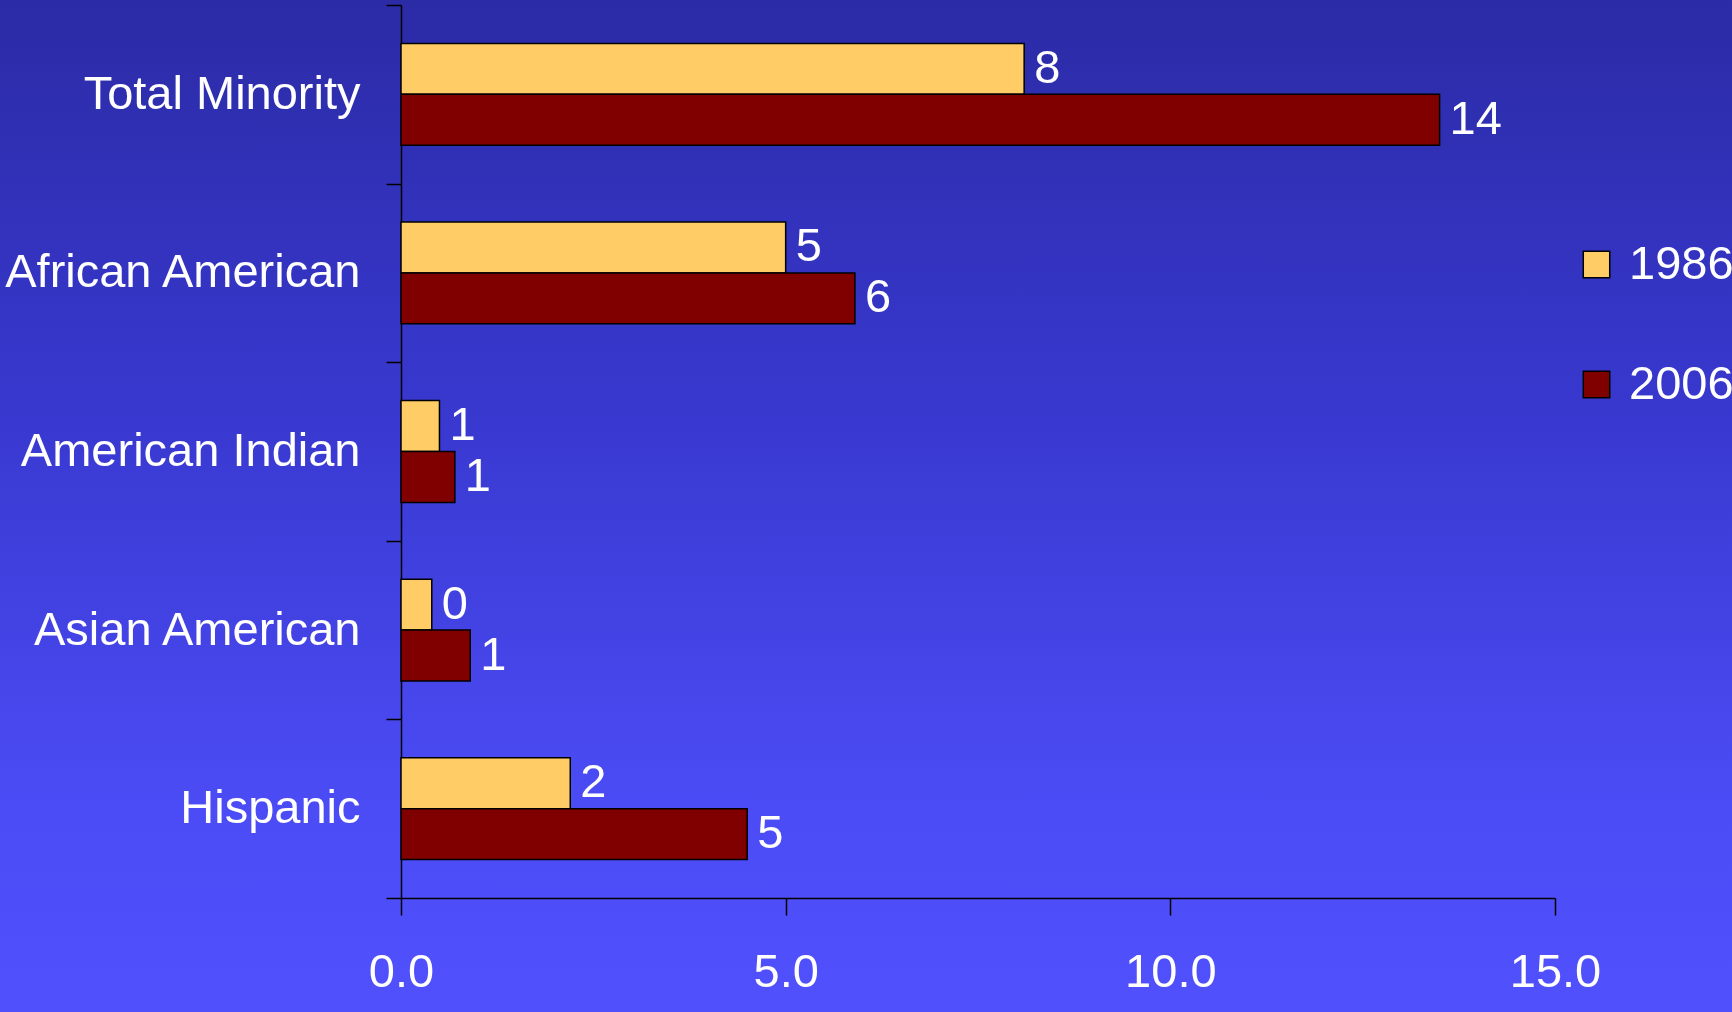  I want to click on y-tick-label: Total Minority, so click(222, 92).